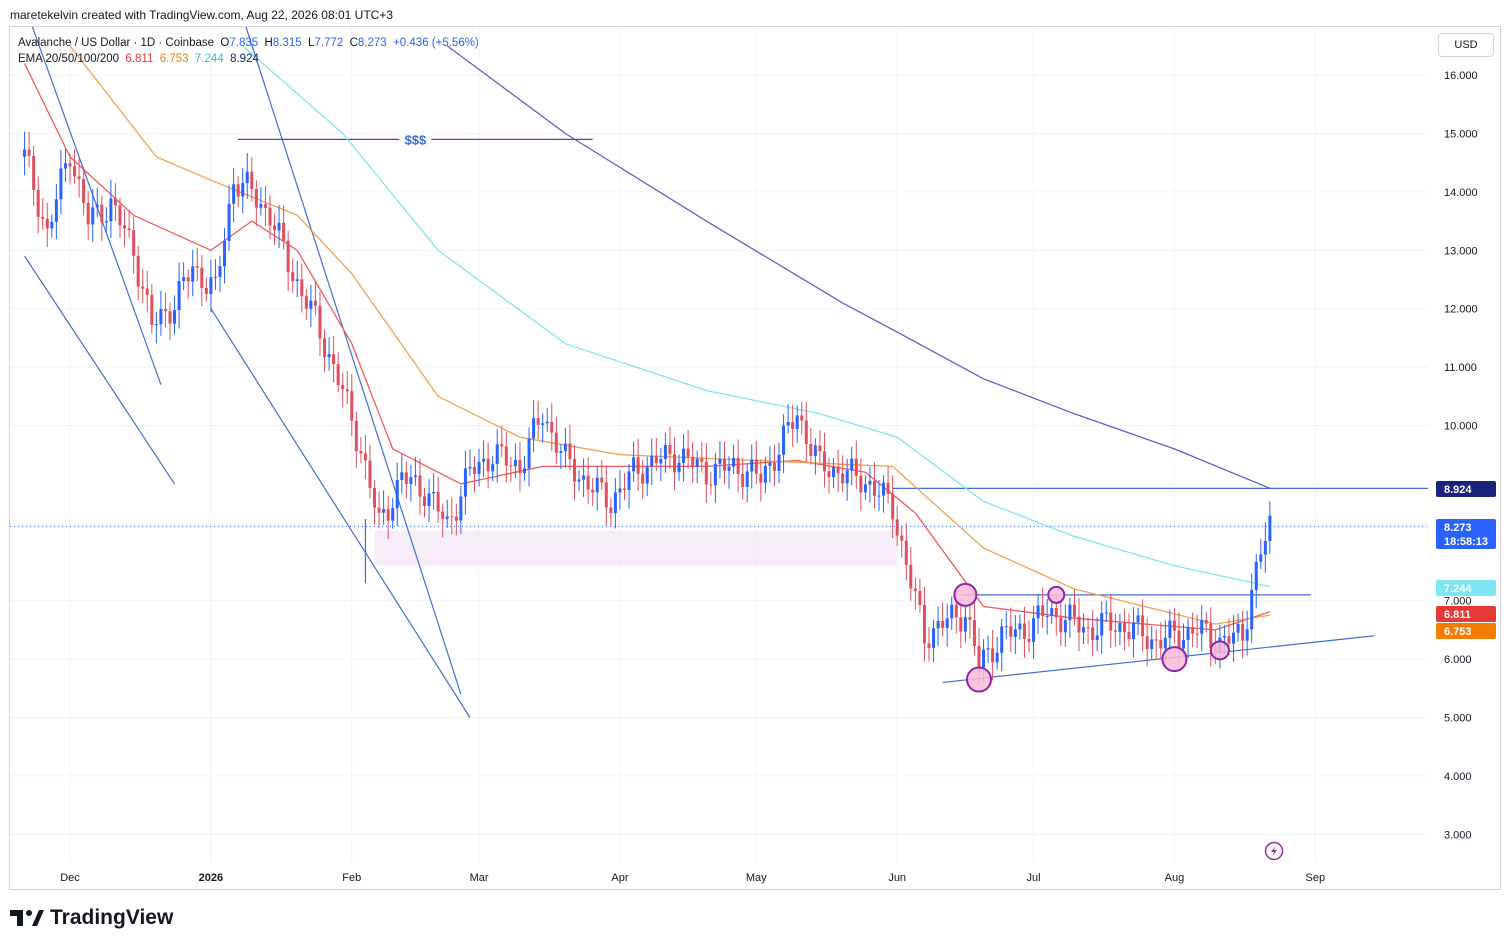  Describe the element at coordinates (116, 43) in the screenshot. I see `legend-symbol: Avalanche / US Dollar · 1D · Coinbase` at that location.